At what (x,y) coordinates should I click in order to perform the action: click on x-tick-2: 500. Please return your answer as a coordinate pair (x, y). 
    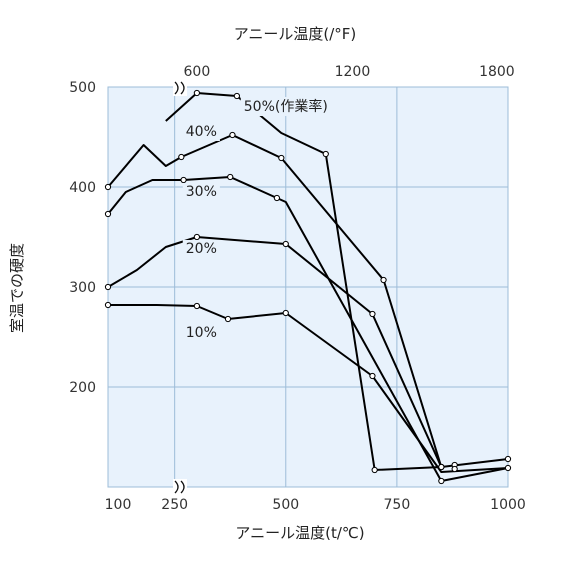
    Looking at the image, I should click on (285, 505).